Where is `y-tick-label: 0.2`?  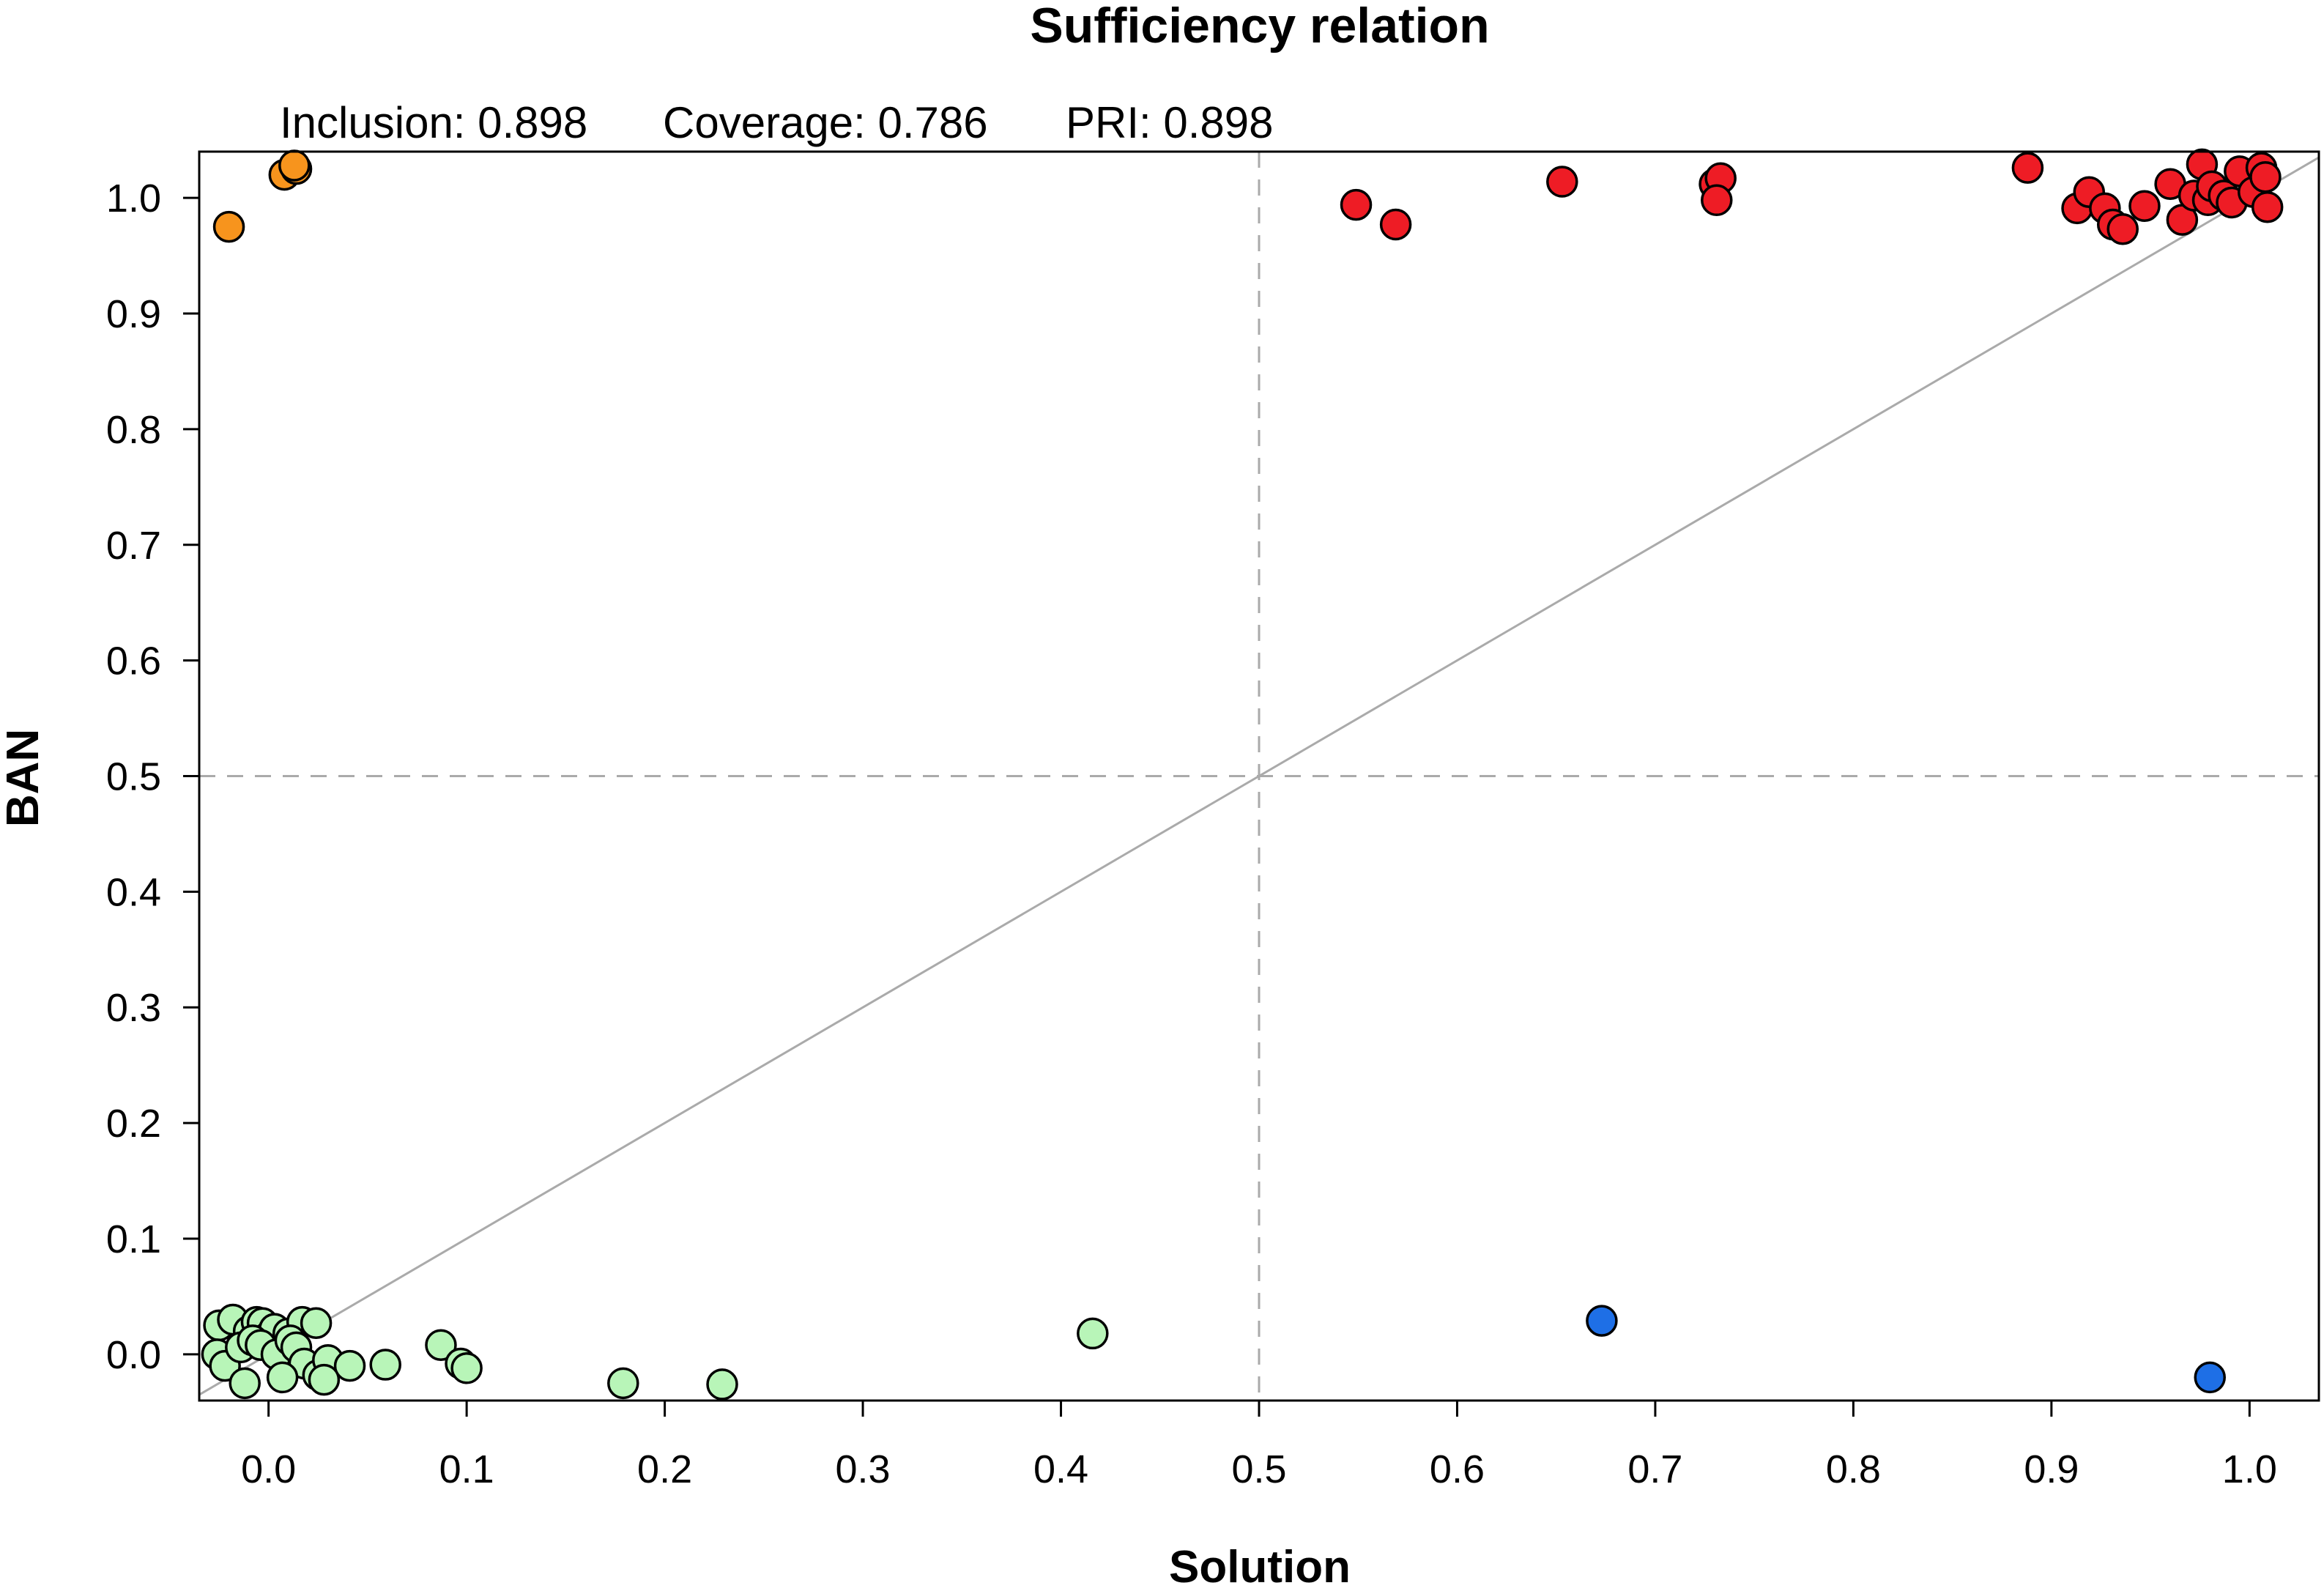
y-tick-label: 0.2 is located at coordinates (133, 1124).